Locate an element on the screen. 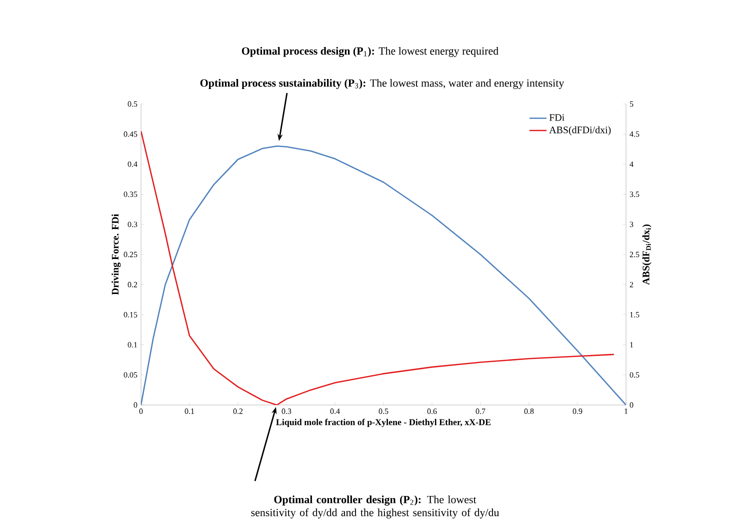  x-axis-title: Liquid mole fraction of p-Xylene - Diethyl Ether, xX-DE is located at coordinates (383, 423).